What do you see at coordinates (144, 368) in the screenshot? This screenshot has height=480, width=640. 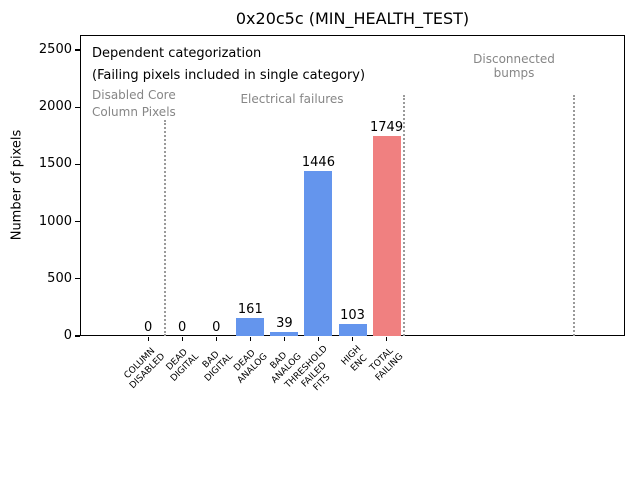 I see `x-tick-label-text: COLUMN DISABLED` at bounding box center [144, 368].